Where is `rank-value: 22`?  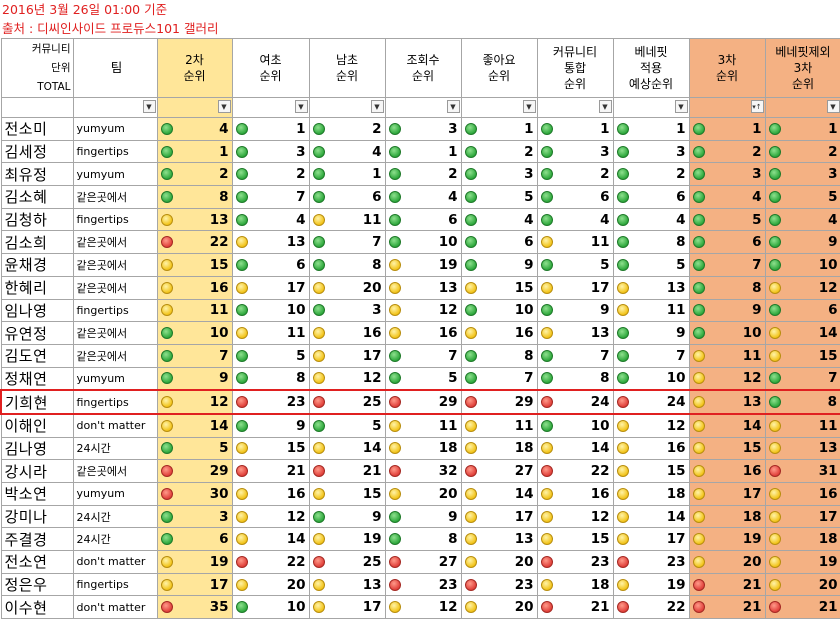
rank-value: 22 is located at coordinates (676, 607).